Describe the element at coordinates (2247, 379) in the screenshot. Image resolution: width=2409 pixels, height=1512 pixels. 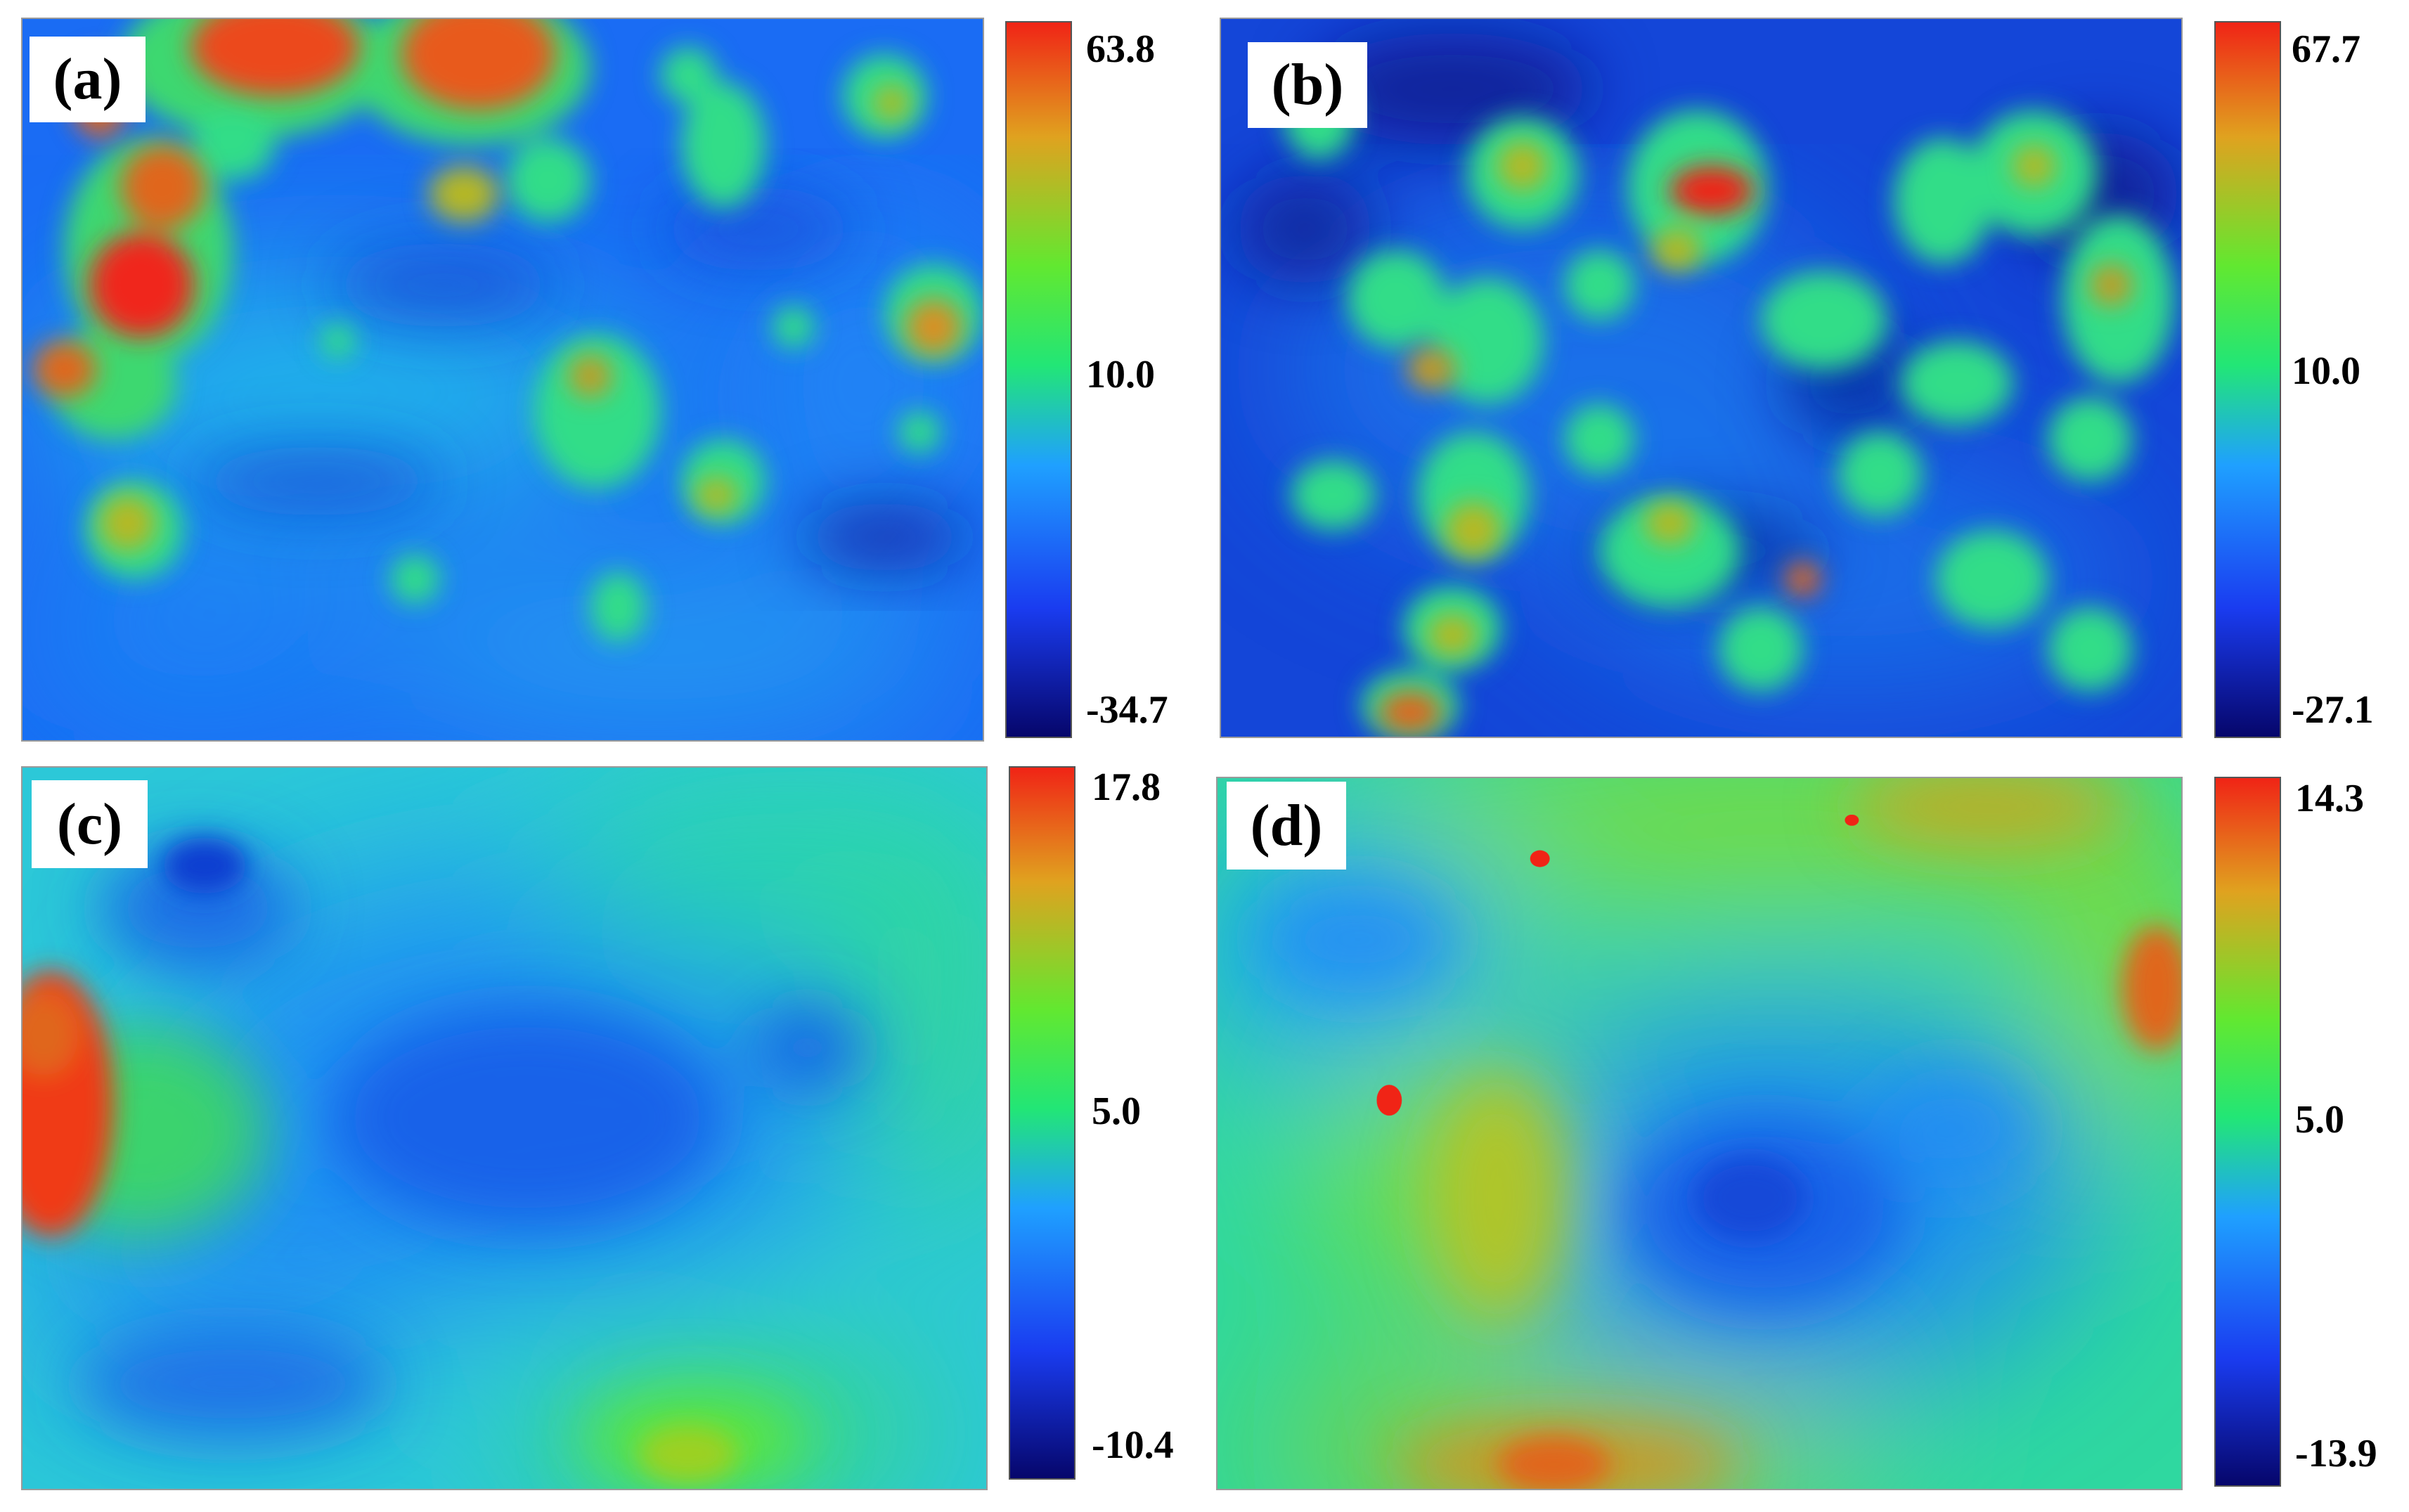
I see `colorbar-b` at that location.